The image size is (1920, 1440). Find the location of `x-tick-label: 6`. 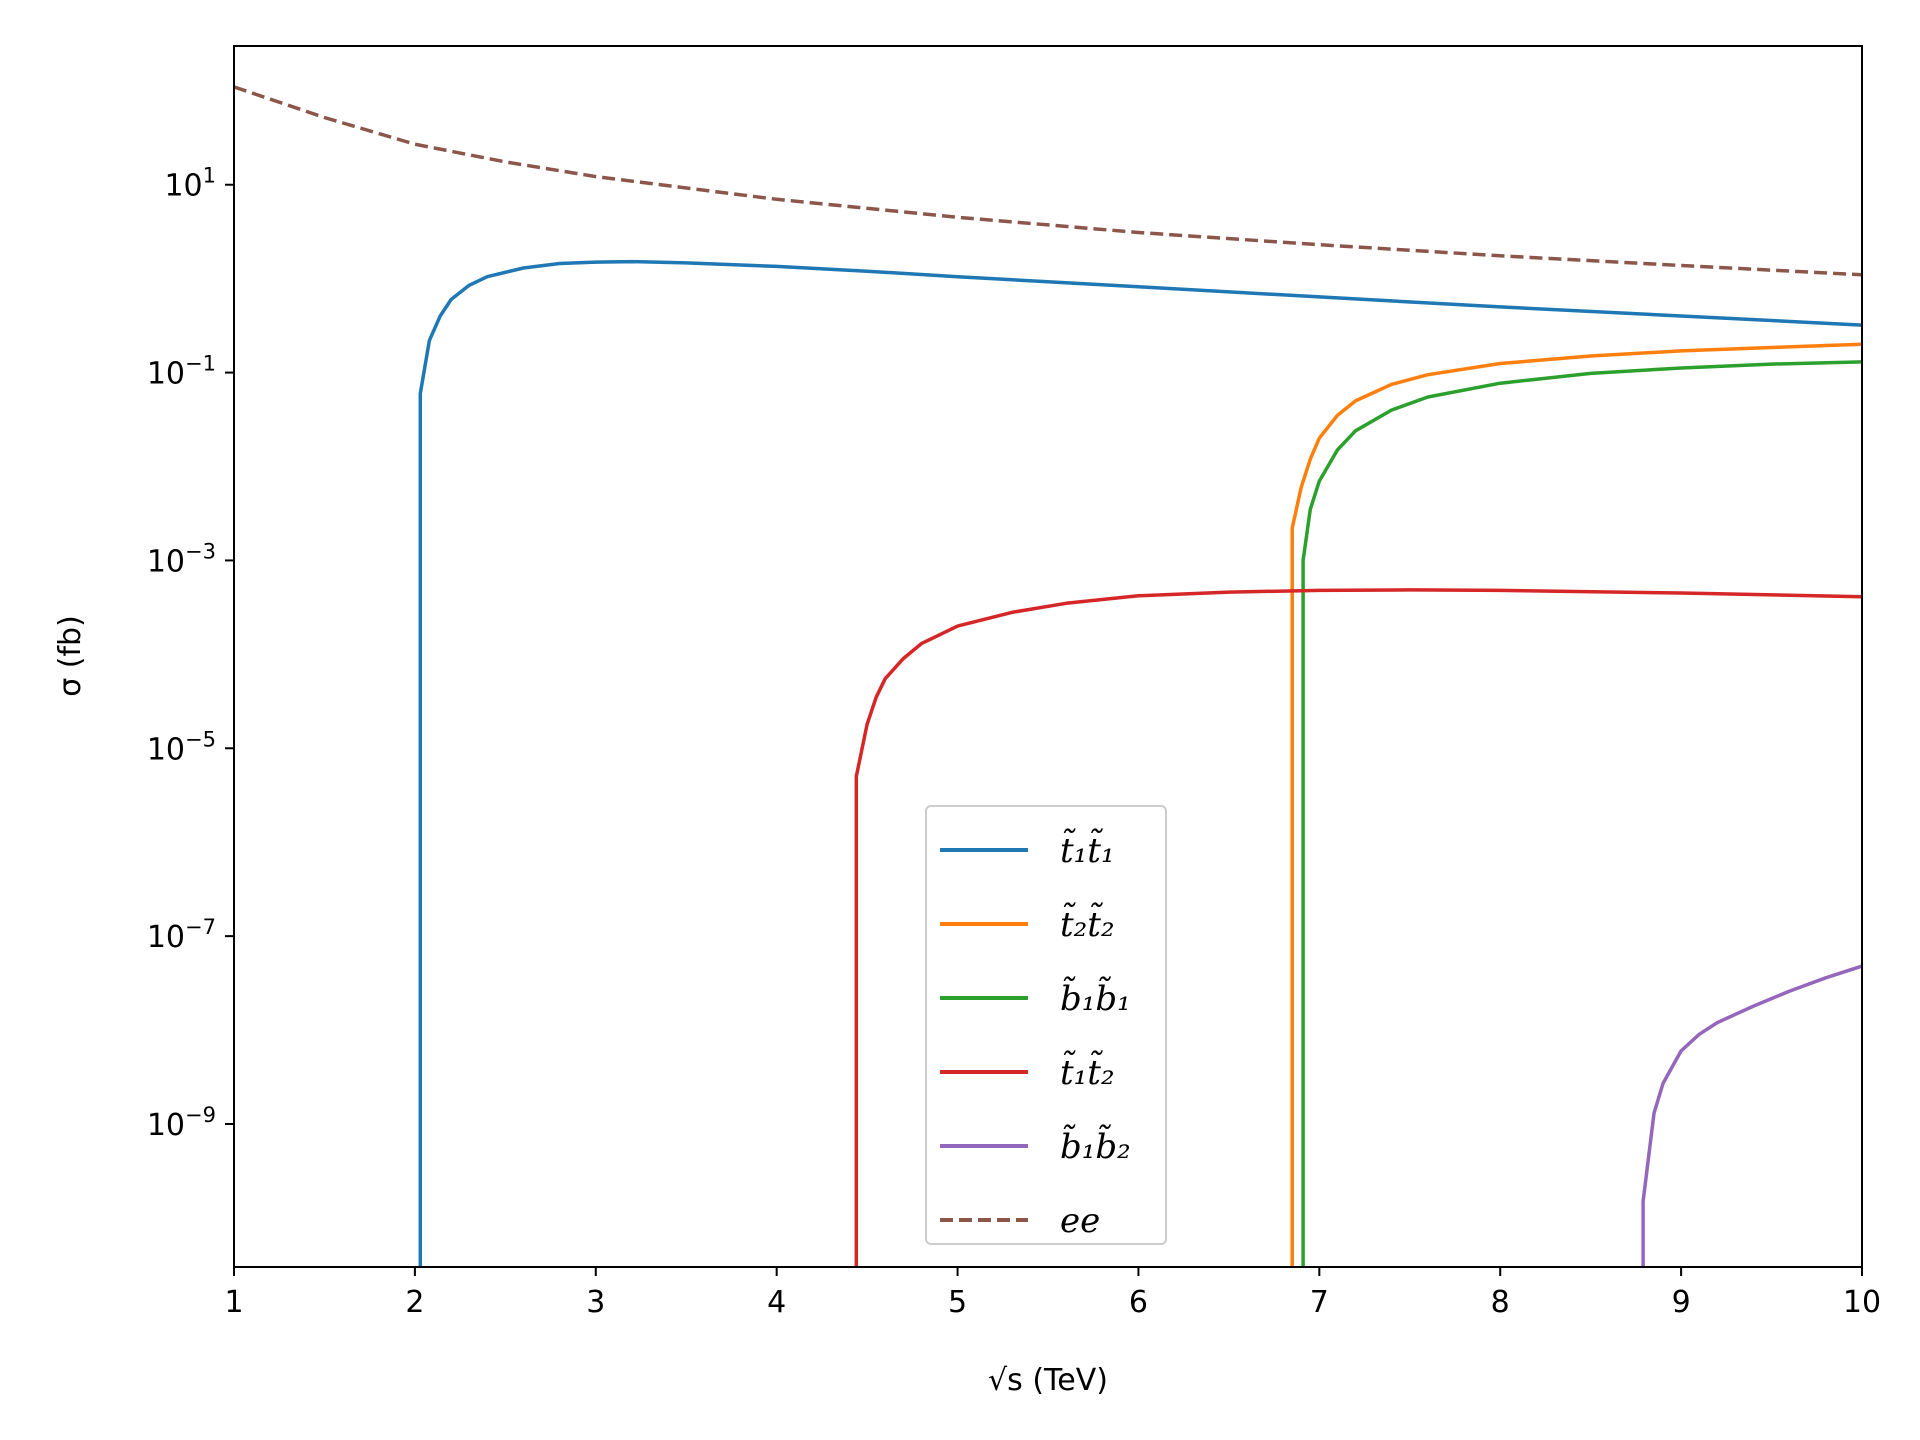

x-tick-label: 6 is located at coordinates (1138, 1302).